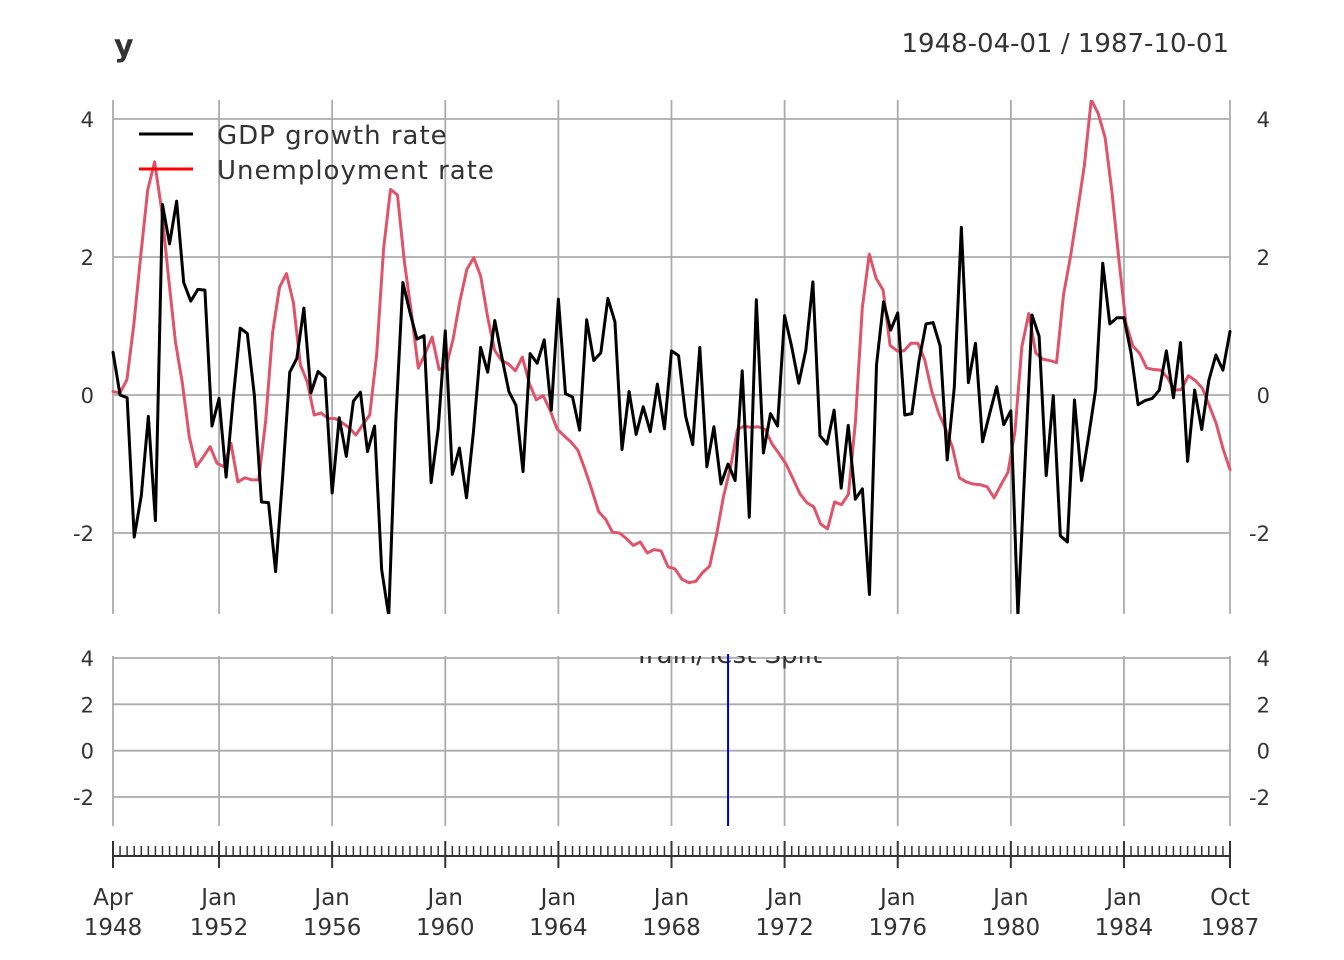 This screenshot has width=1344, height=960. Describe the element at coordinates (124, 46) in the screenshot. I see `chart-title: y` at that location.